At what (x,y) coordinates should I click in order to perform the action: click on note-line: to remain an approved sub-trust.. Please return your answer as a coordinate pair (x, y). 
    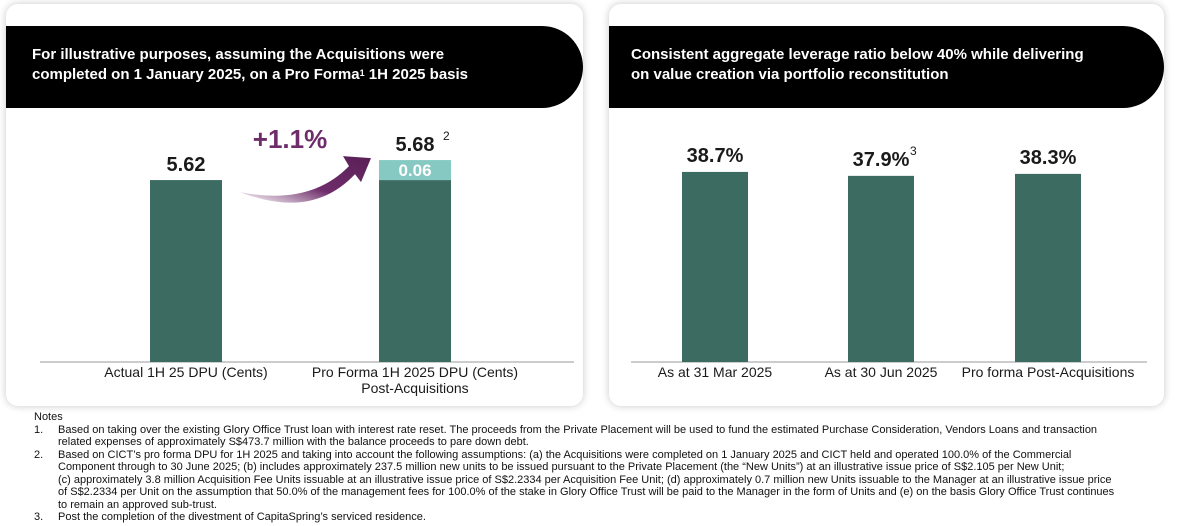
    Looking at the image, I should click on (137, 504).